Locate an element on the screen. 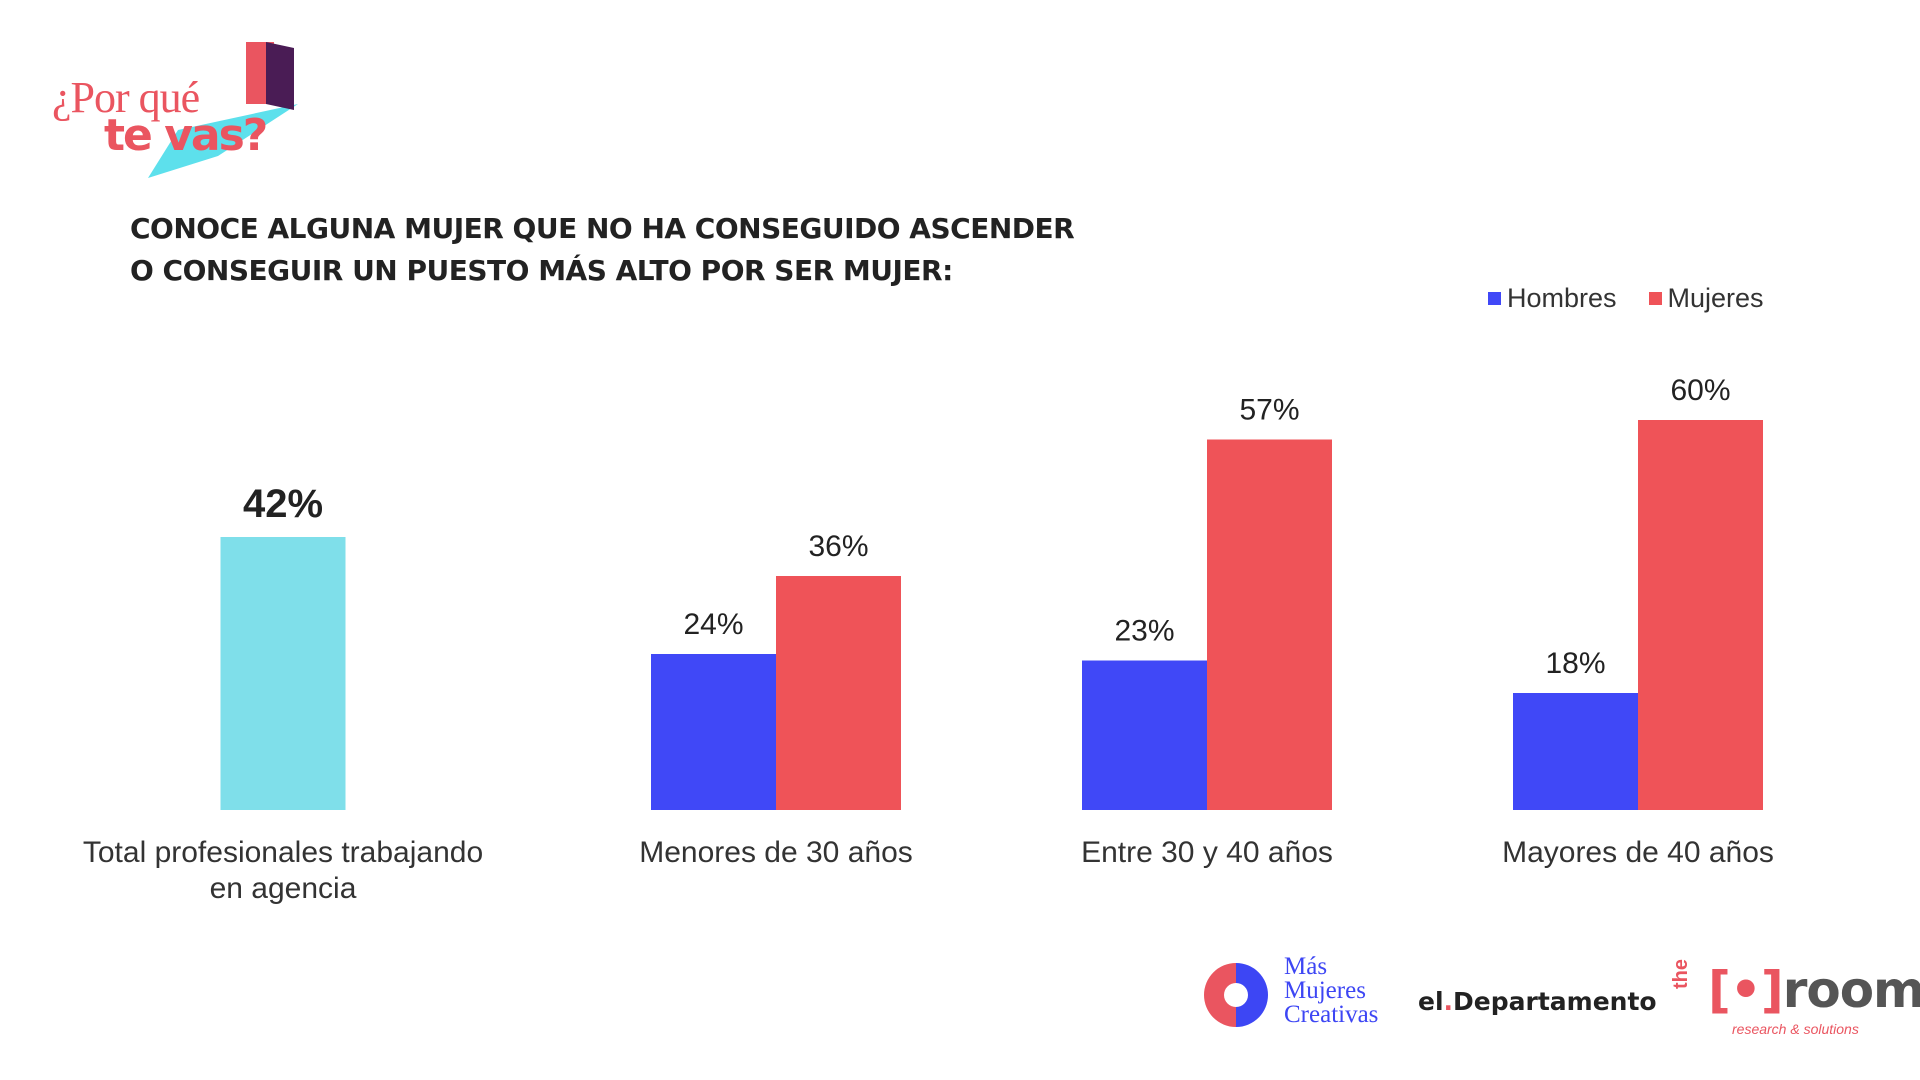 This screenshot has height=1080, width=1920. room-mark: • is located at coordinates (1745, 990).